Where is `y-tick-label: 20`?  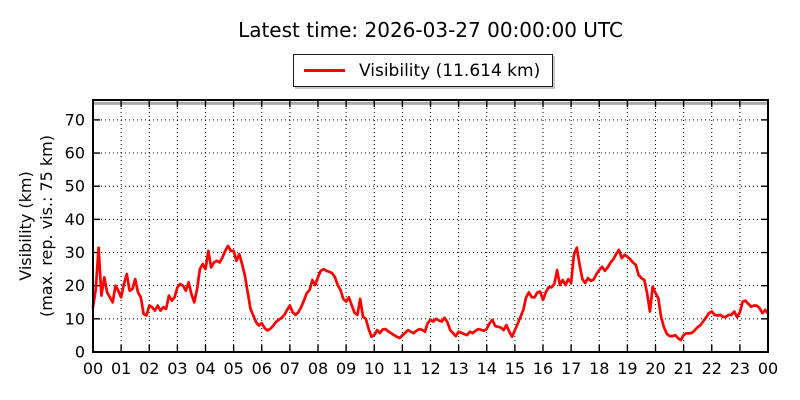
y-tick-label: 20 is located at coordinates (75, 285).